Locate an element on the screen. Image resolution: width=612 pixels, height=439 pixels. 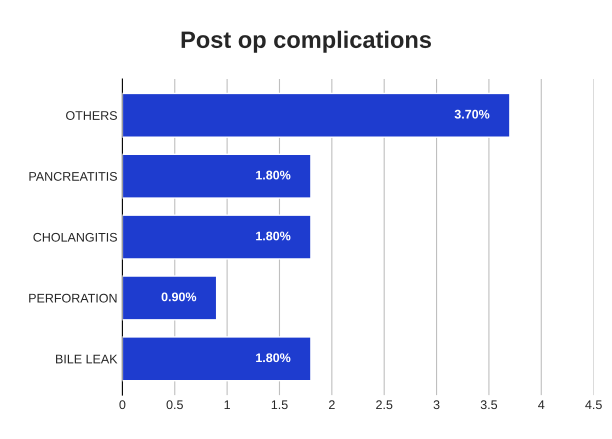
y-tick-label: PANCREATITIS is located at coordinates (73, 176).